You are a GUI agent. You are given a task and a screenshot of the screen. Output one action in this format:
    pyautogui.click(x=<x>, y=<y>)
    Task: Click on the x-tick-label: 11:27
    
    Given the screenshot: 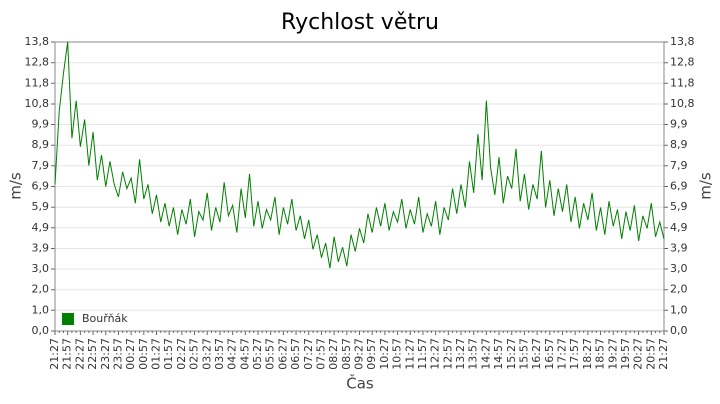 What is the action you would take?
    pyautogui.click(x=409, y=354)
    